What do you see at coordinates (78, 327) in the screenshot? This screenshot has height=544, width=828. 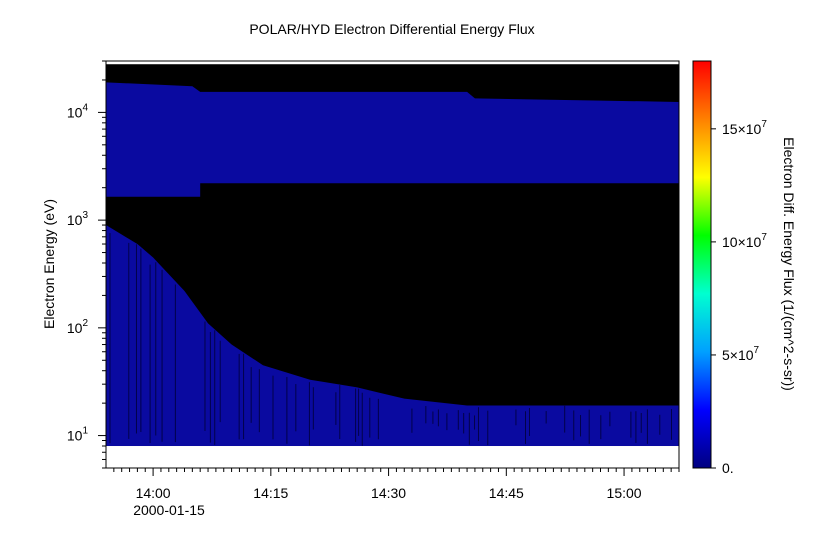 I see `y-tick-label: 10²` at bounding box center [78, 327].